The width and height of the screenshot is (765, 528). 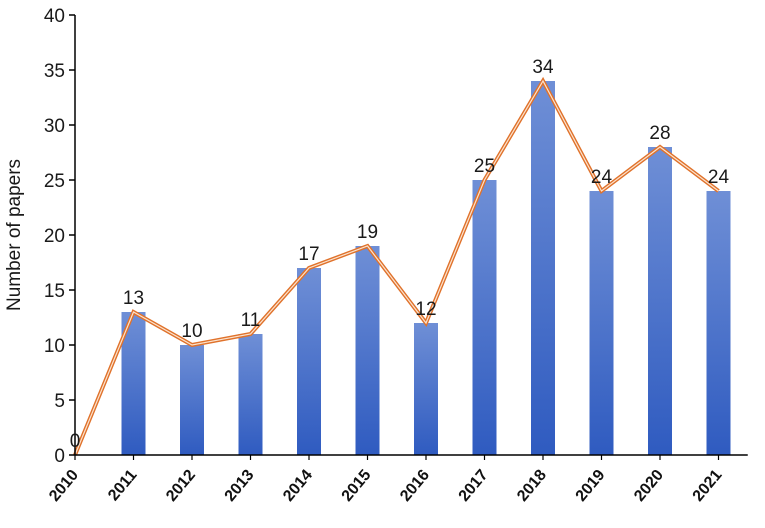 What do you see at coordinates (543, 67) in the screenshot?
I see `data-label-2018: 34` at bounding box center [543, 67].